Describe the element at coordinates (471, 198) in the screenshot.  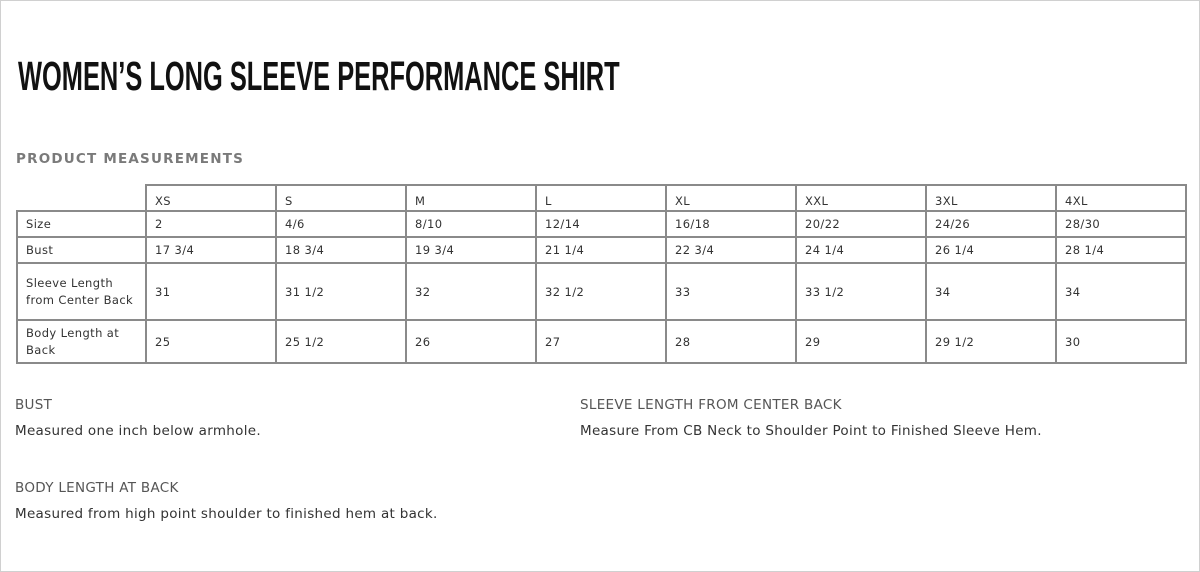
I see `column-header: M` at that location.